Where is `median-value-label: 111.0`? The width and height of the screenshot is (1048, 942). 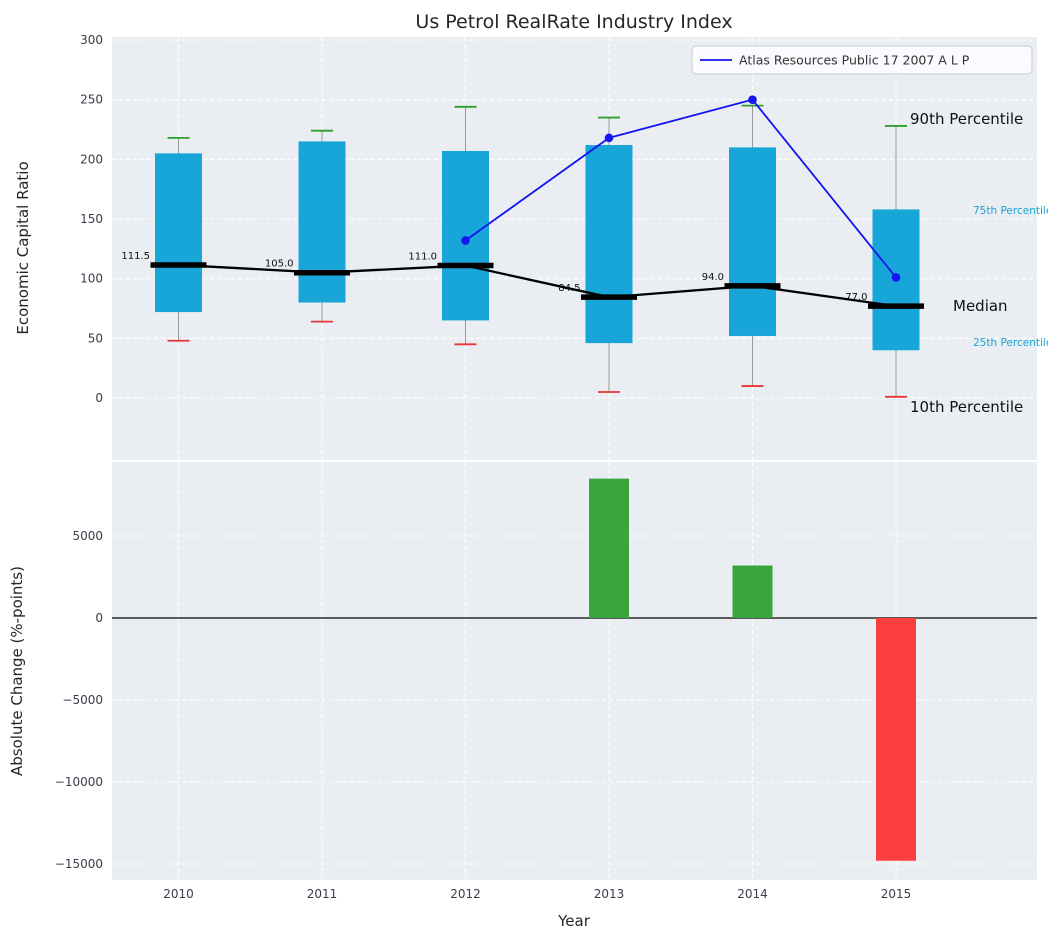 median-value-label: 111.0 is located at coordinates (422, 257).